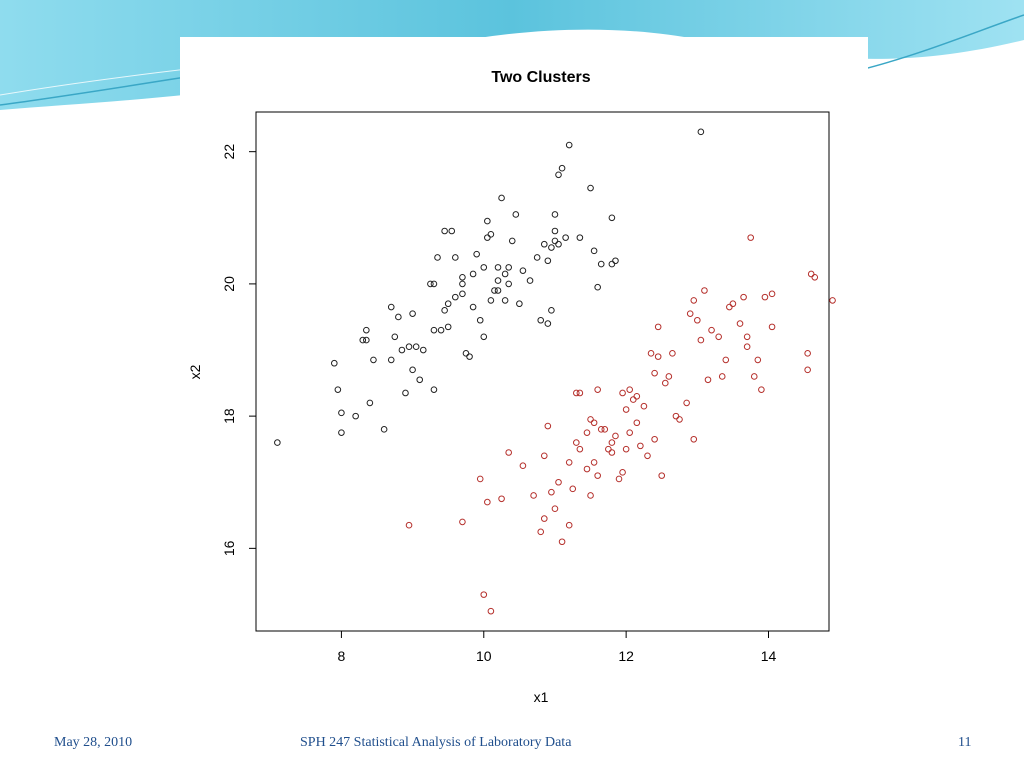 This screenshot has height=768, width=1024. I want to click on footer-page-number: 11, so click(965, 742).